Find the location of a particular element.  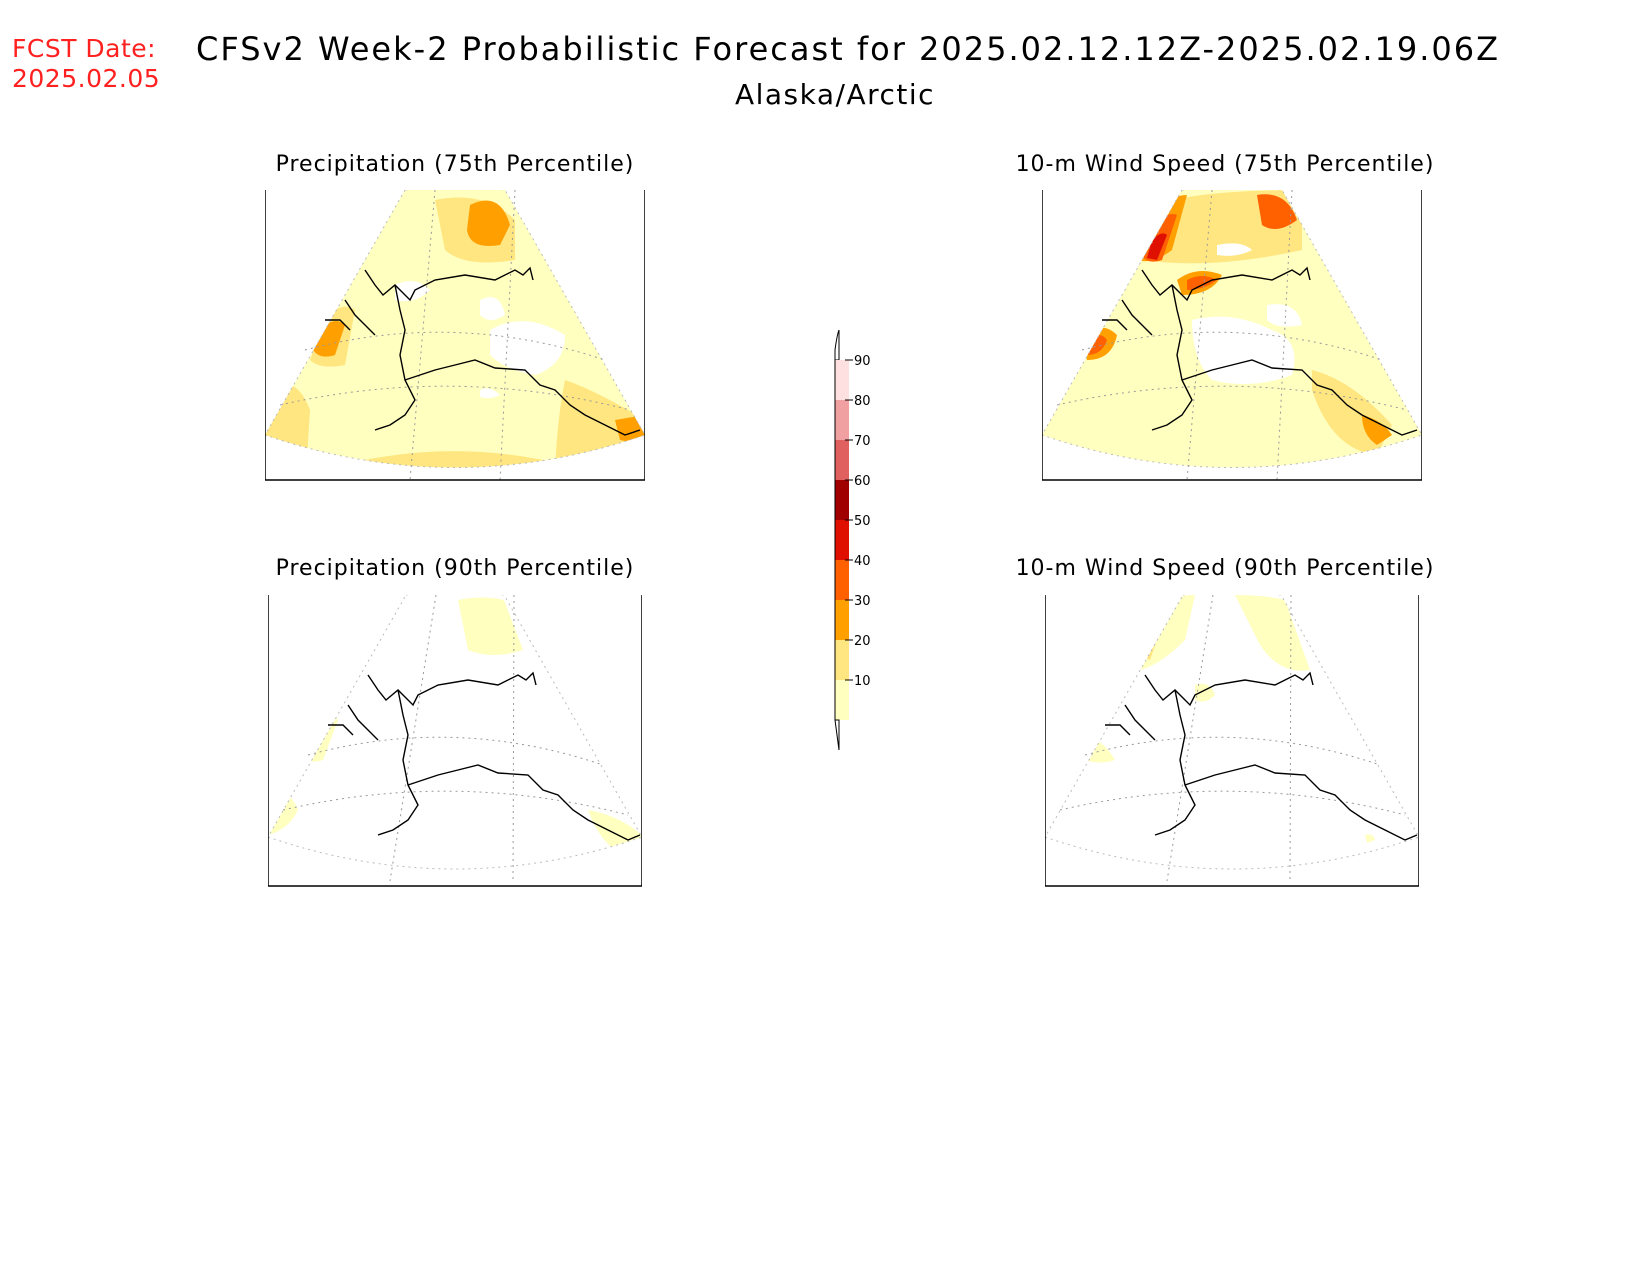

colorbar-top-tip is located at coordinates (837, 345).